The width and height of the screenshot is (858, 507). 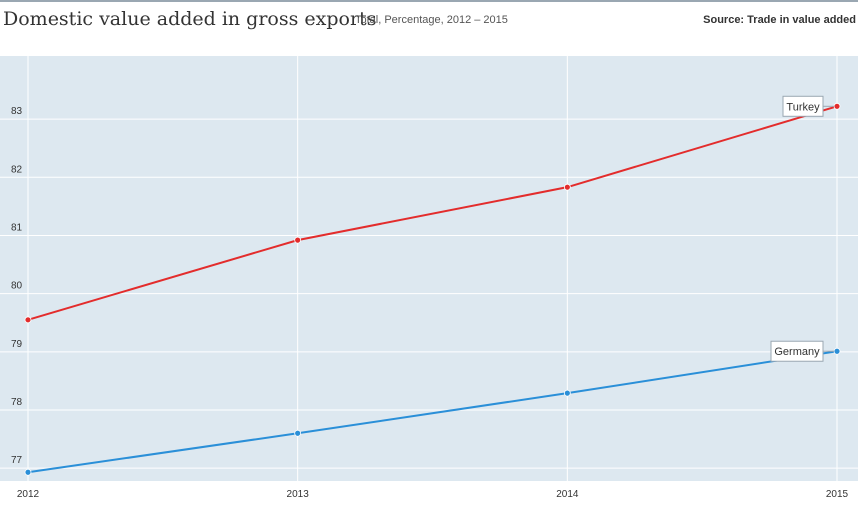 I want to click on x-tick-label: 2015, so click(x=837, y=494).